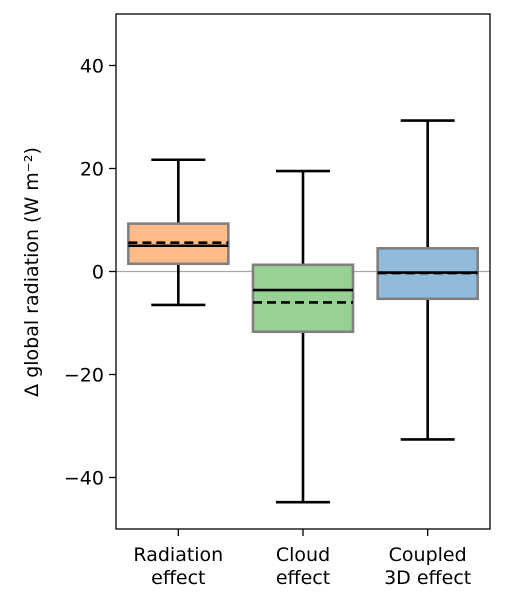 This screenshot has width=505, height=600. I want to click on y-tick-label: 40, so click(92, 67).